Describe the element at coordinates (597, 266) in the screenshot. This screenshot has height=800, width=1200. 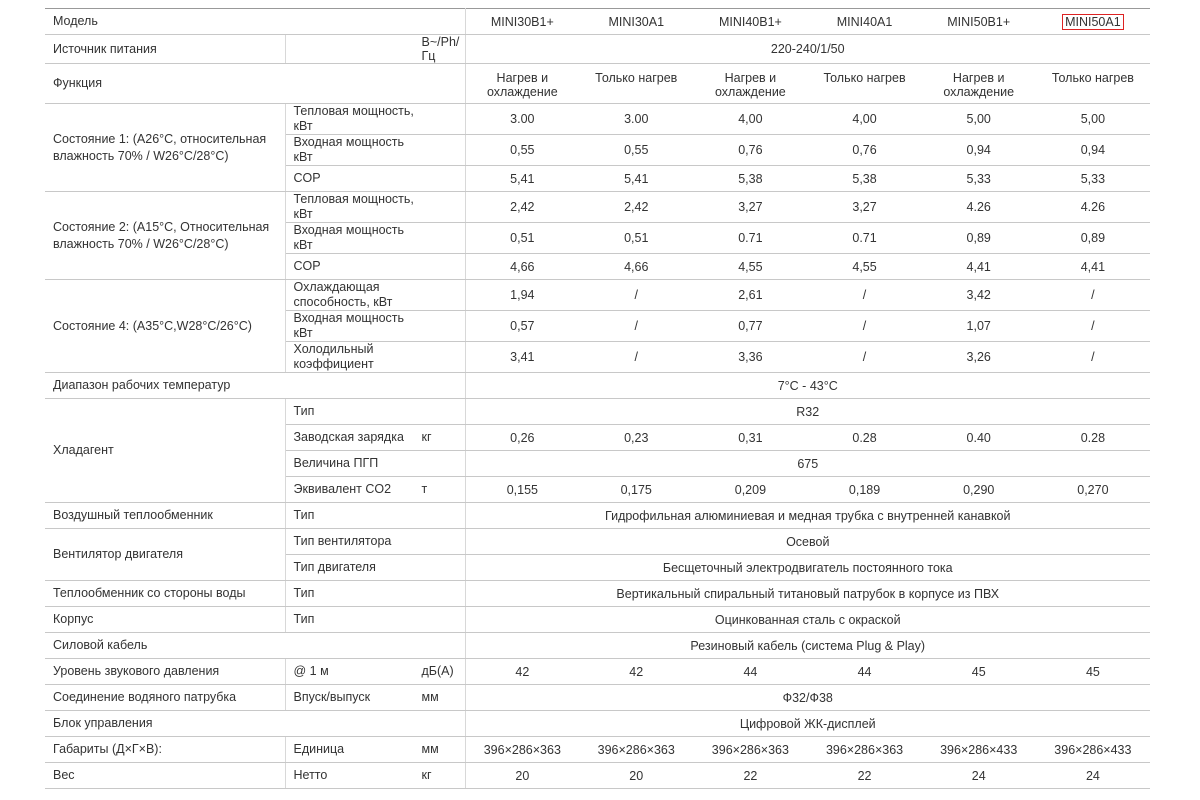
I see `table-row: COP 4,66 4,66 4,55 4,55 4,41 4,41` at that location.